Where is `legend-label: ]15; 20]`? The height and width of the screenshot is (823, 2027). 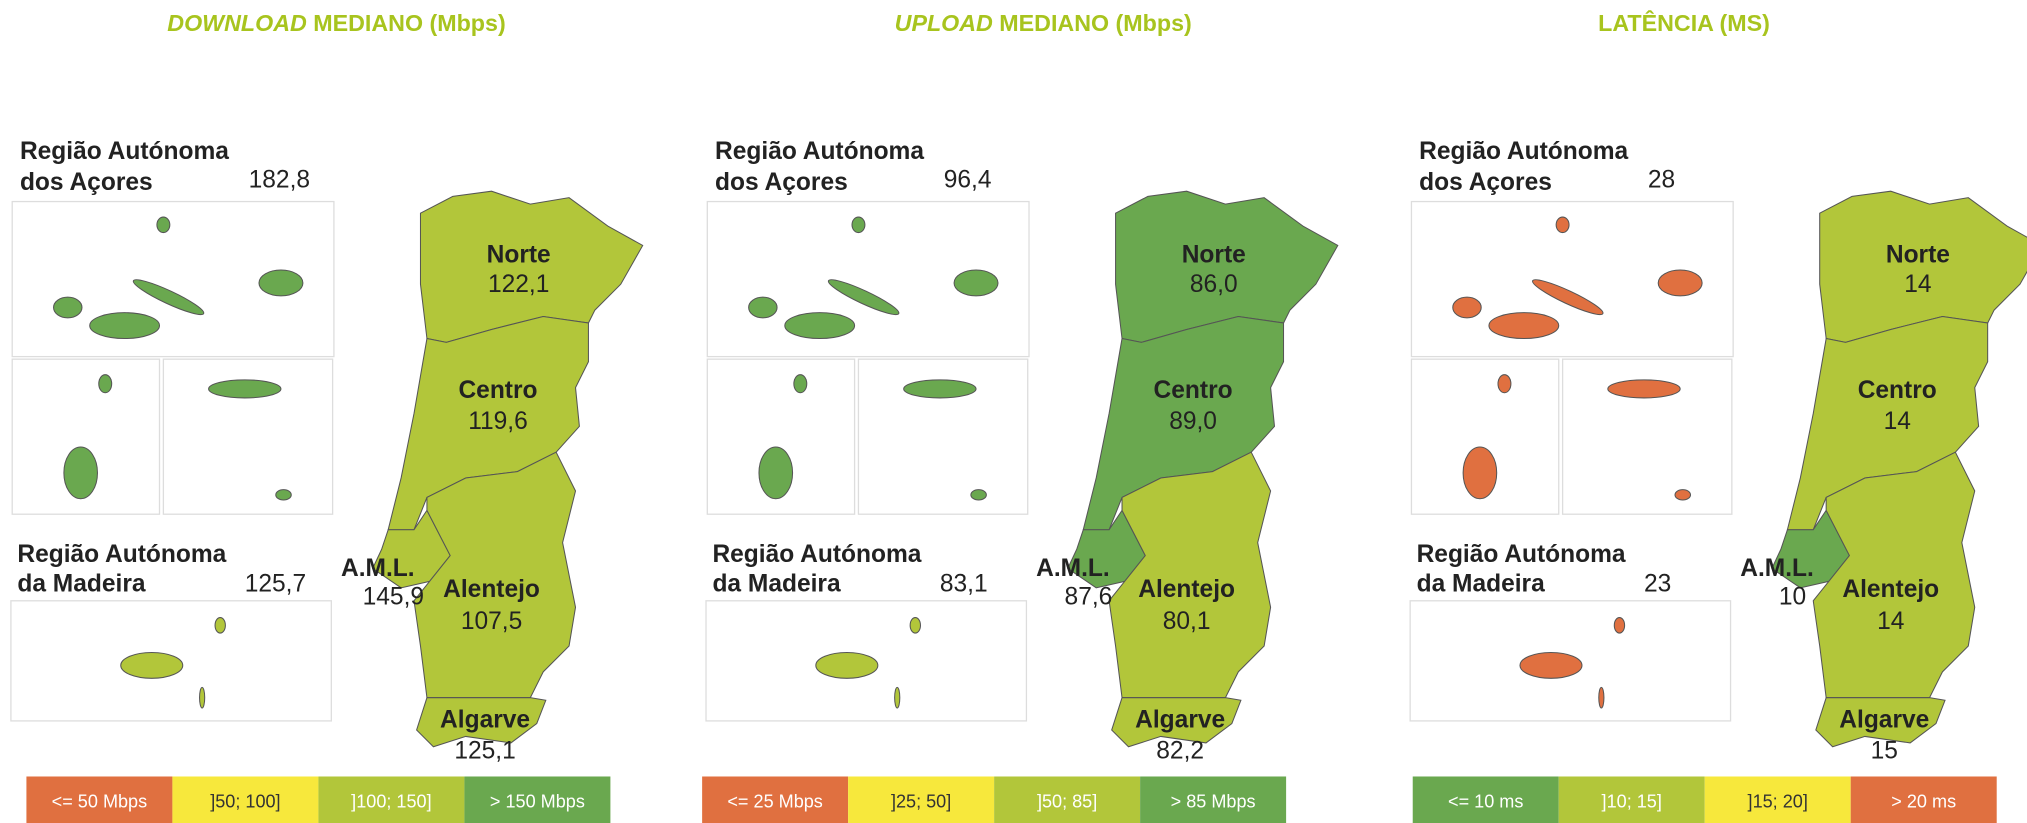
legend-label: ]15; 20] is located at coordinates (1778, 801).